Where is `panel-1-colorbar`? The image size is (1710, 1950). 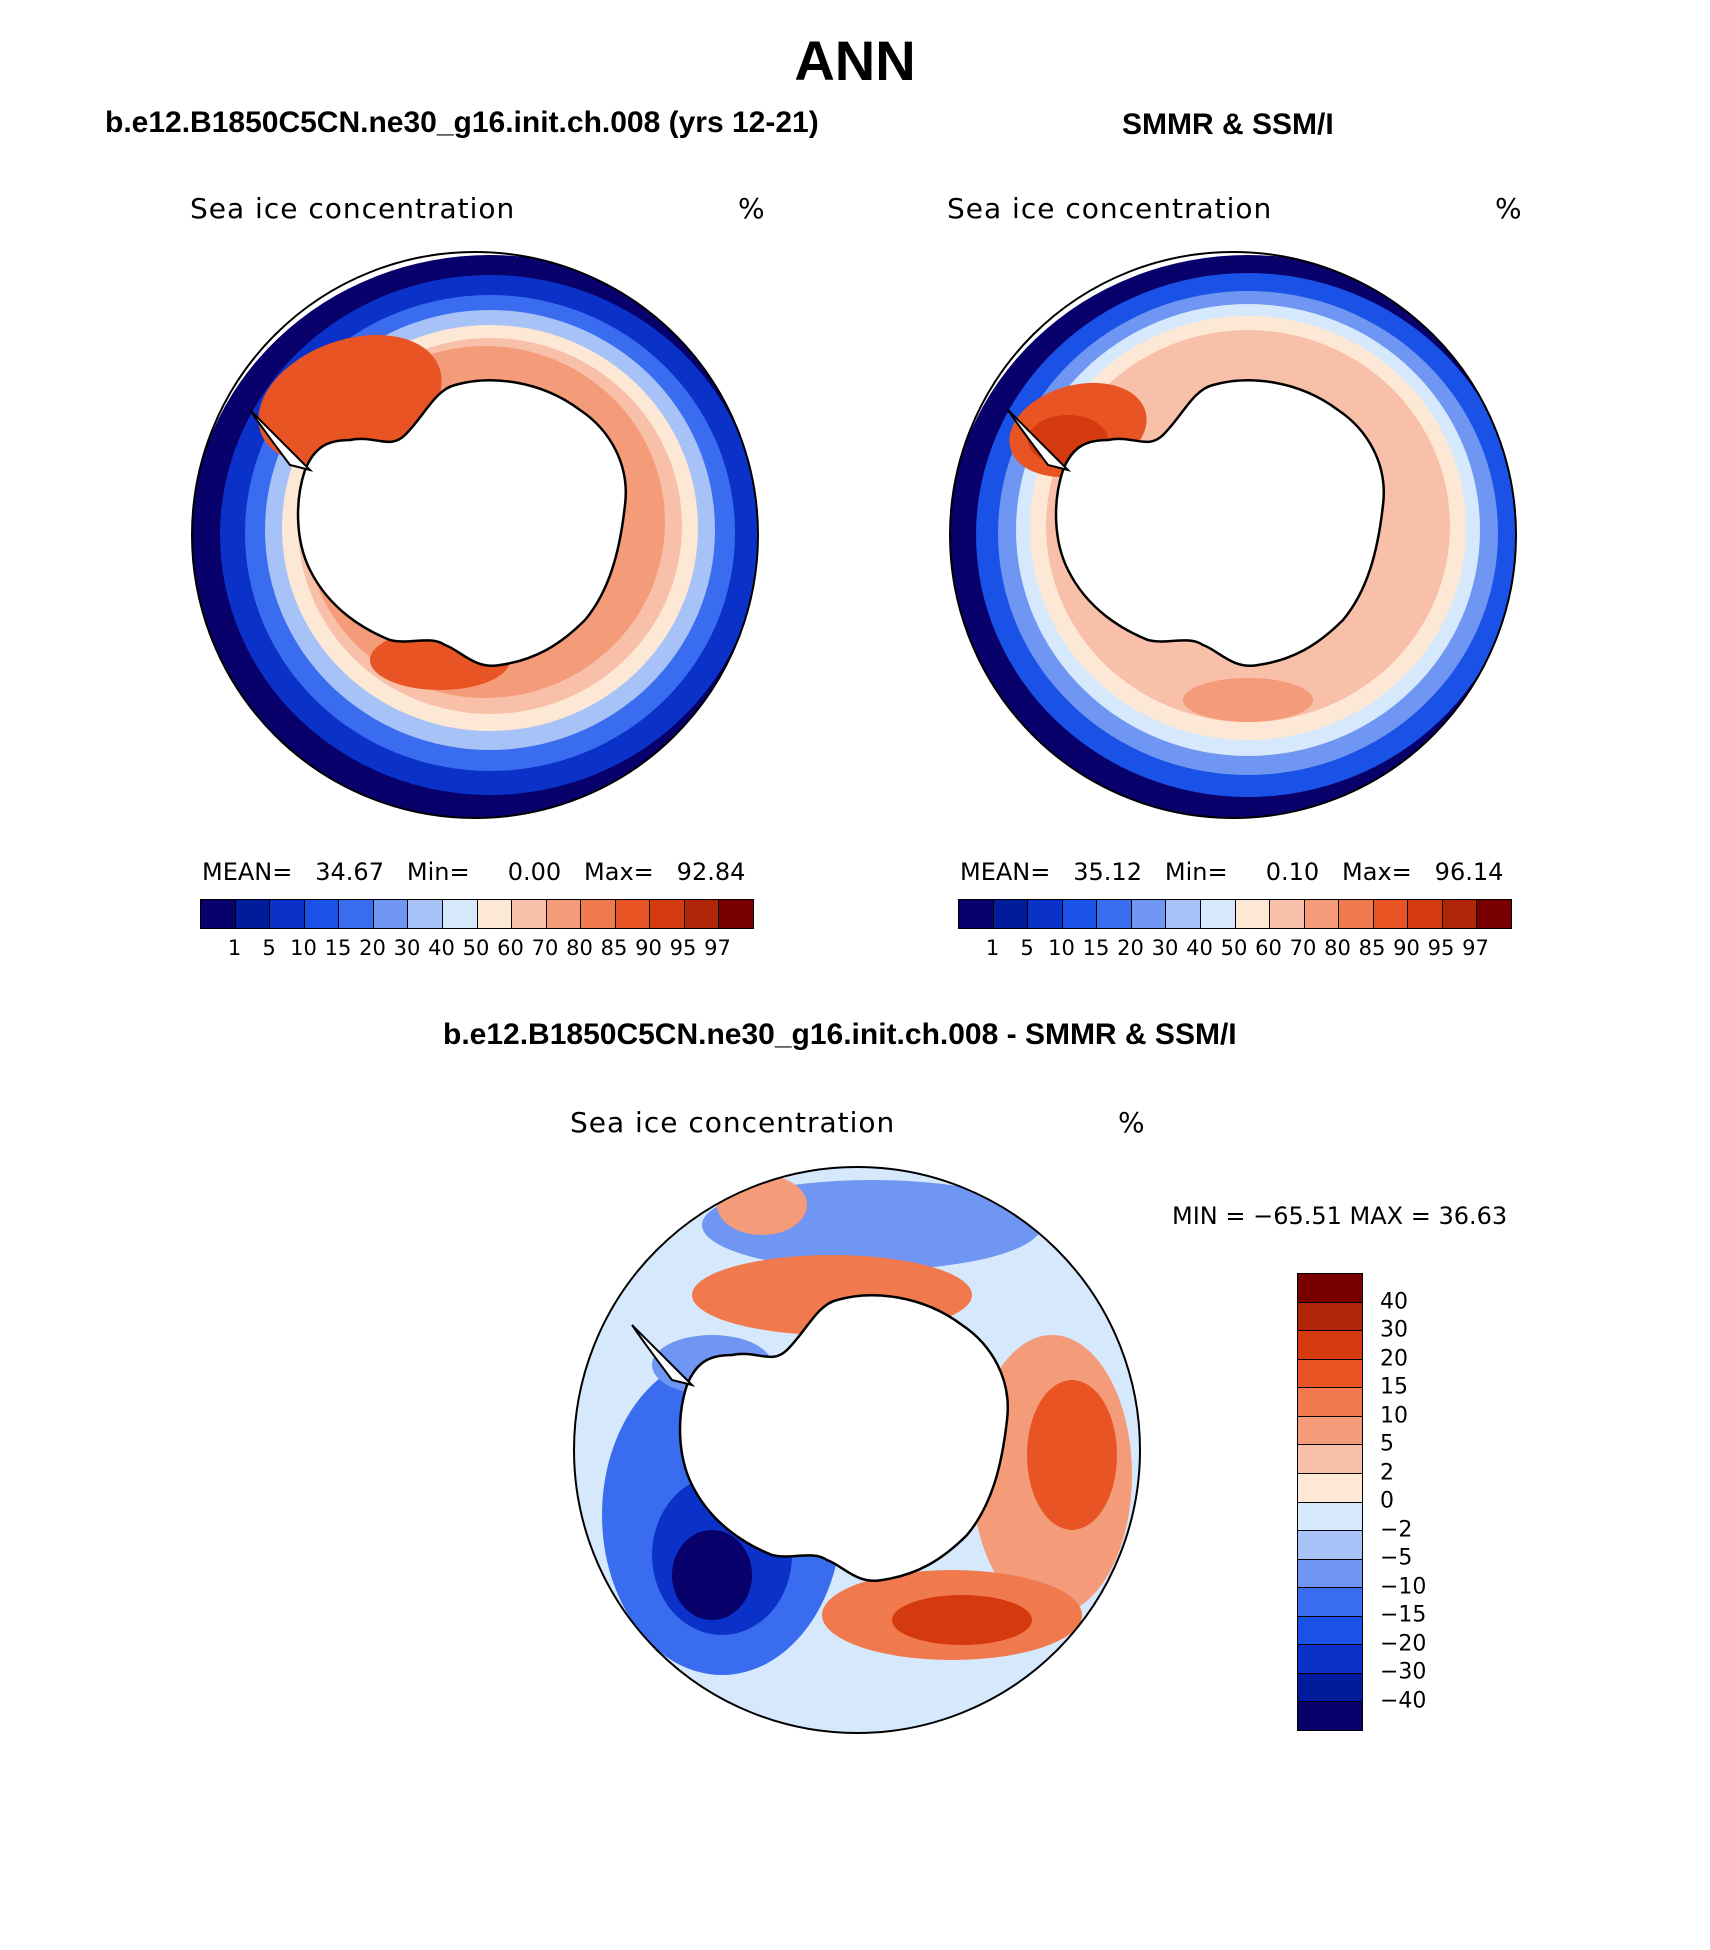 panel-1-colorbar is located at coordinates (477, 914).